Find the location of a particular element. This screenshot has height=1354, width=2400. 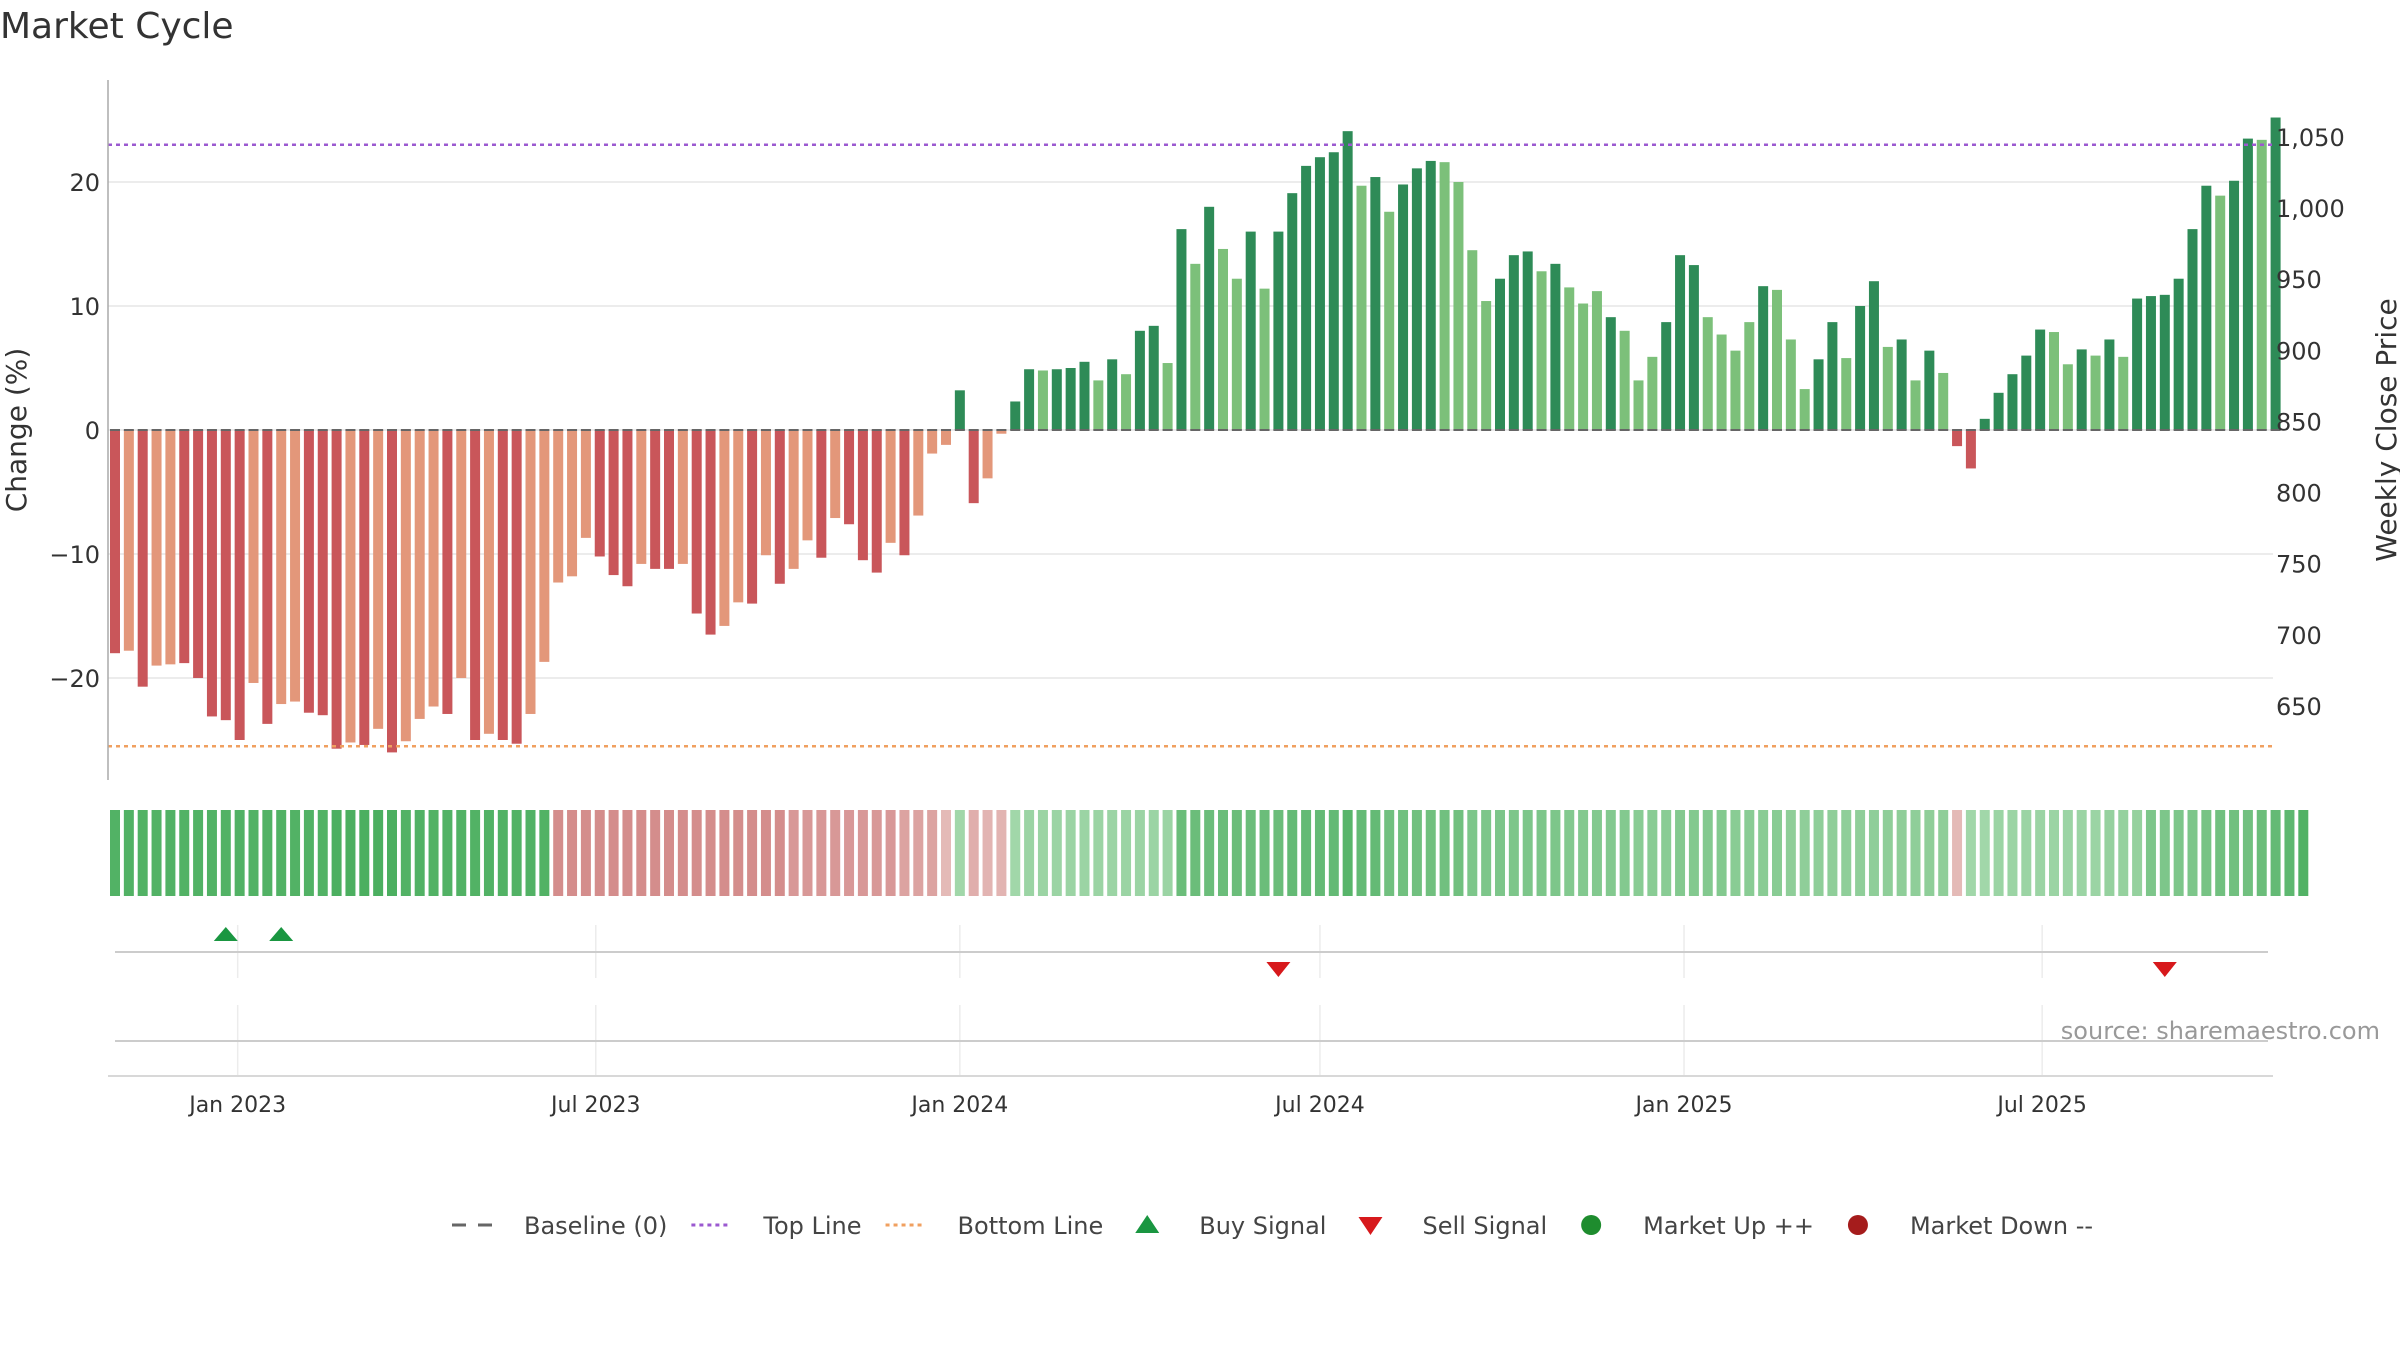

y2-tick-label: 800 is located at coordinates (2299, 494).